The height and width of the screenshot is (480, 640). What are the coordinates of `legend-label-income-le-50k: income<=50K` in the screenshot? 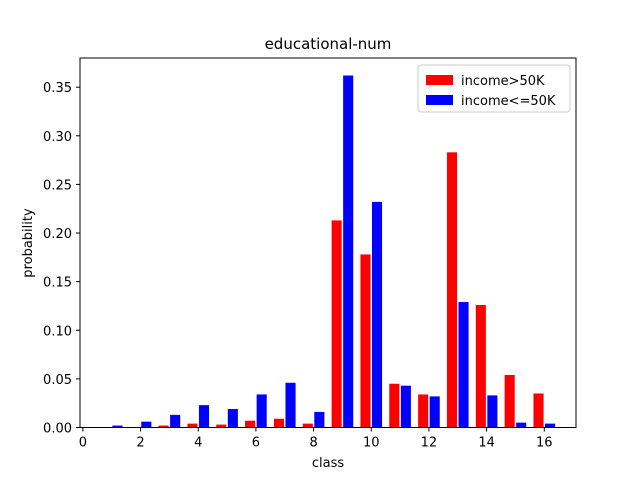 It's located at (508, 101).